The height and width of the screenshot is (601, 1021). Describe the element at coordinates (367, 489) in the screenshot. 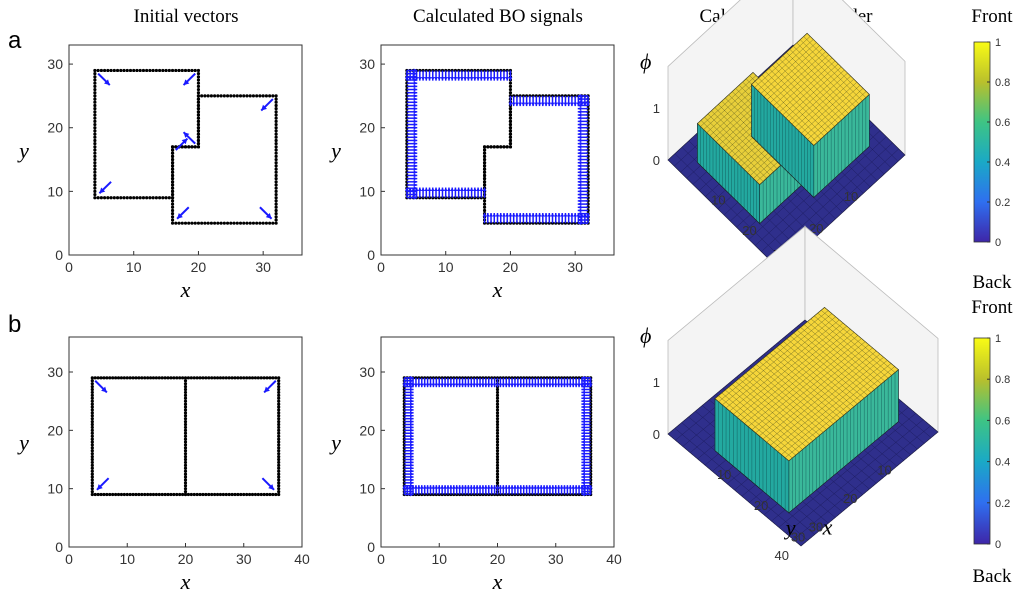

I see `y-tick-label: 10` at that location.